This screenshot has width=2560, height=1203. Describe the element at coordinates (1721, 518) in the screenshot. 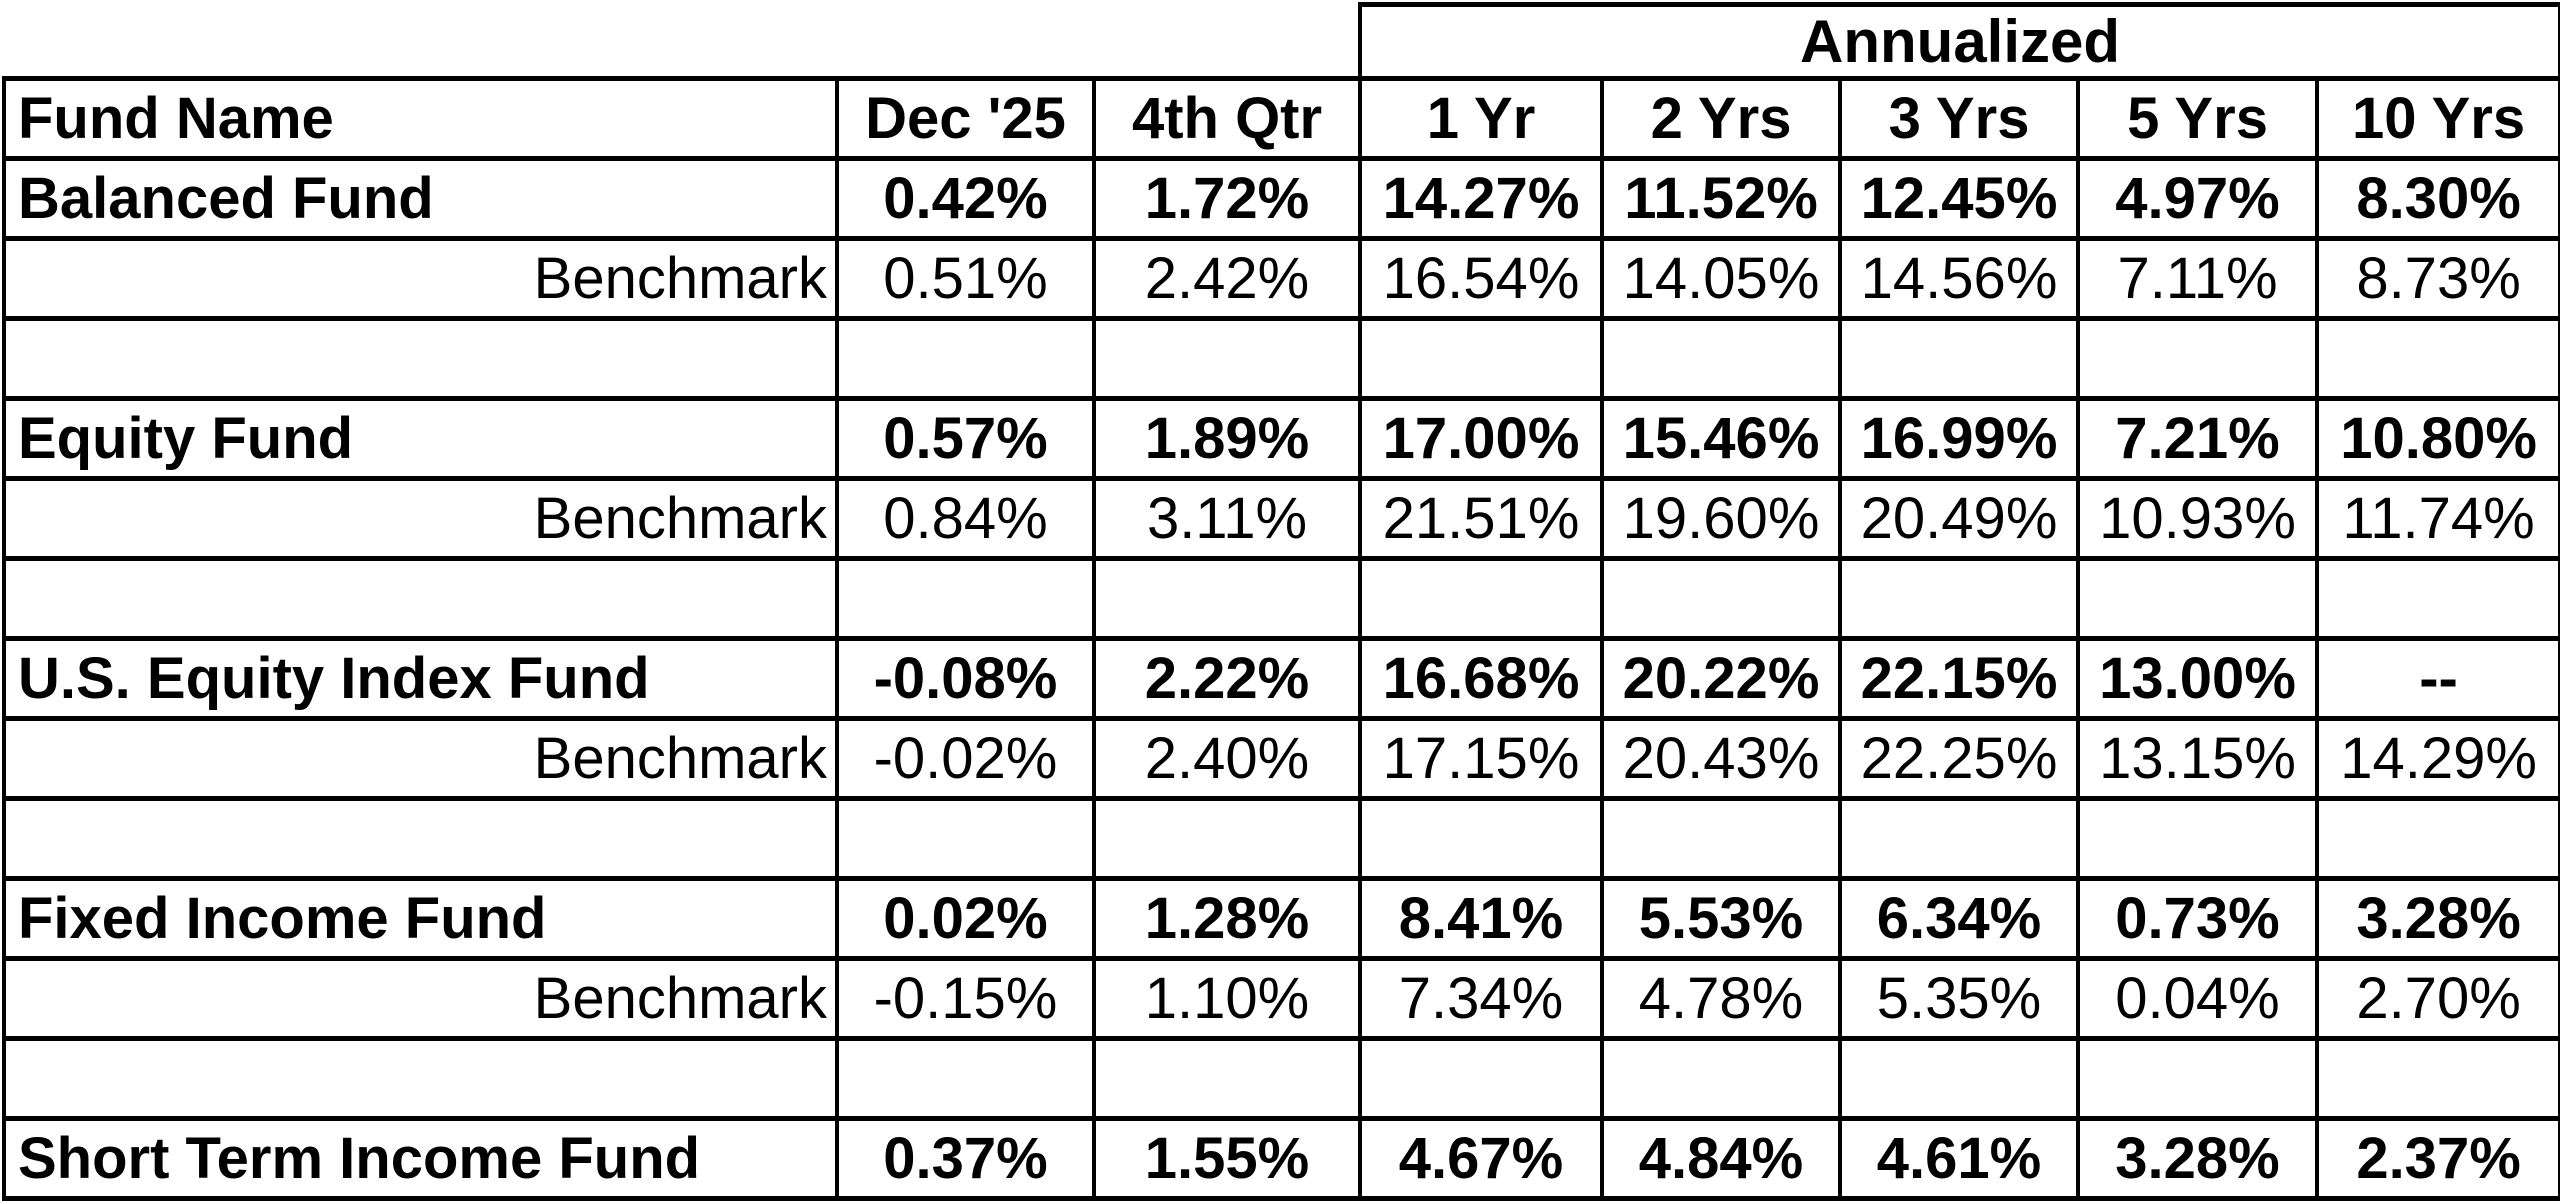

I see `value-cell: 19.60%` at that location.